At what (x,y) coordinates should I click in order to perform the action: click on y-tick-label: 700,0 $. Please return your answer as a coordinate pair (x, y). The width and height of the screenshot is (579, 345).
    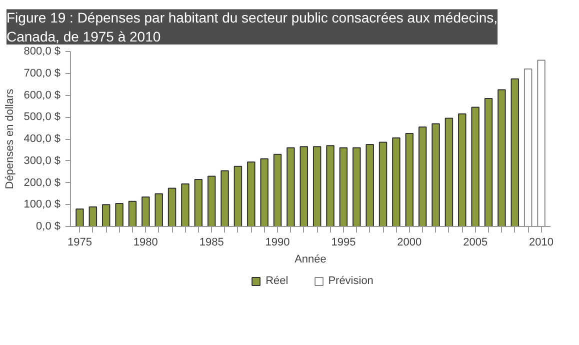
    Looking at the image, I should click on (42, 73).